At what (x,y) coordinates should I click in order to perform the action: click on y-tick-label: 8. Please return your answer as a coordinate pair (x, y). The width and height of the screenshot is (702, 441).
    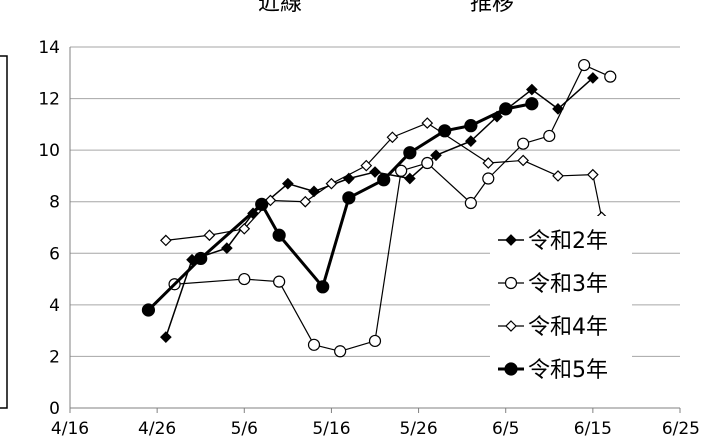
    Looking at the image, I should click on (54, 203).